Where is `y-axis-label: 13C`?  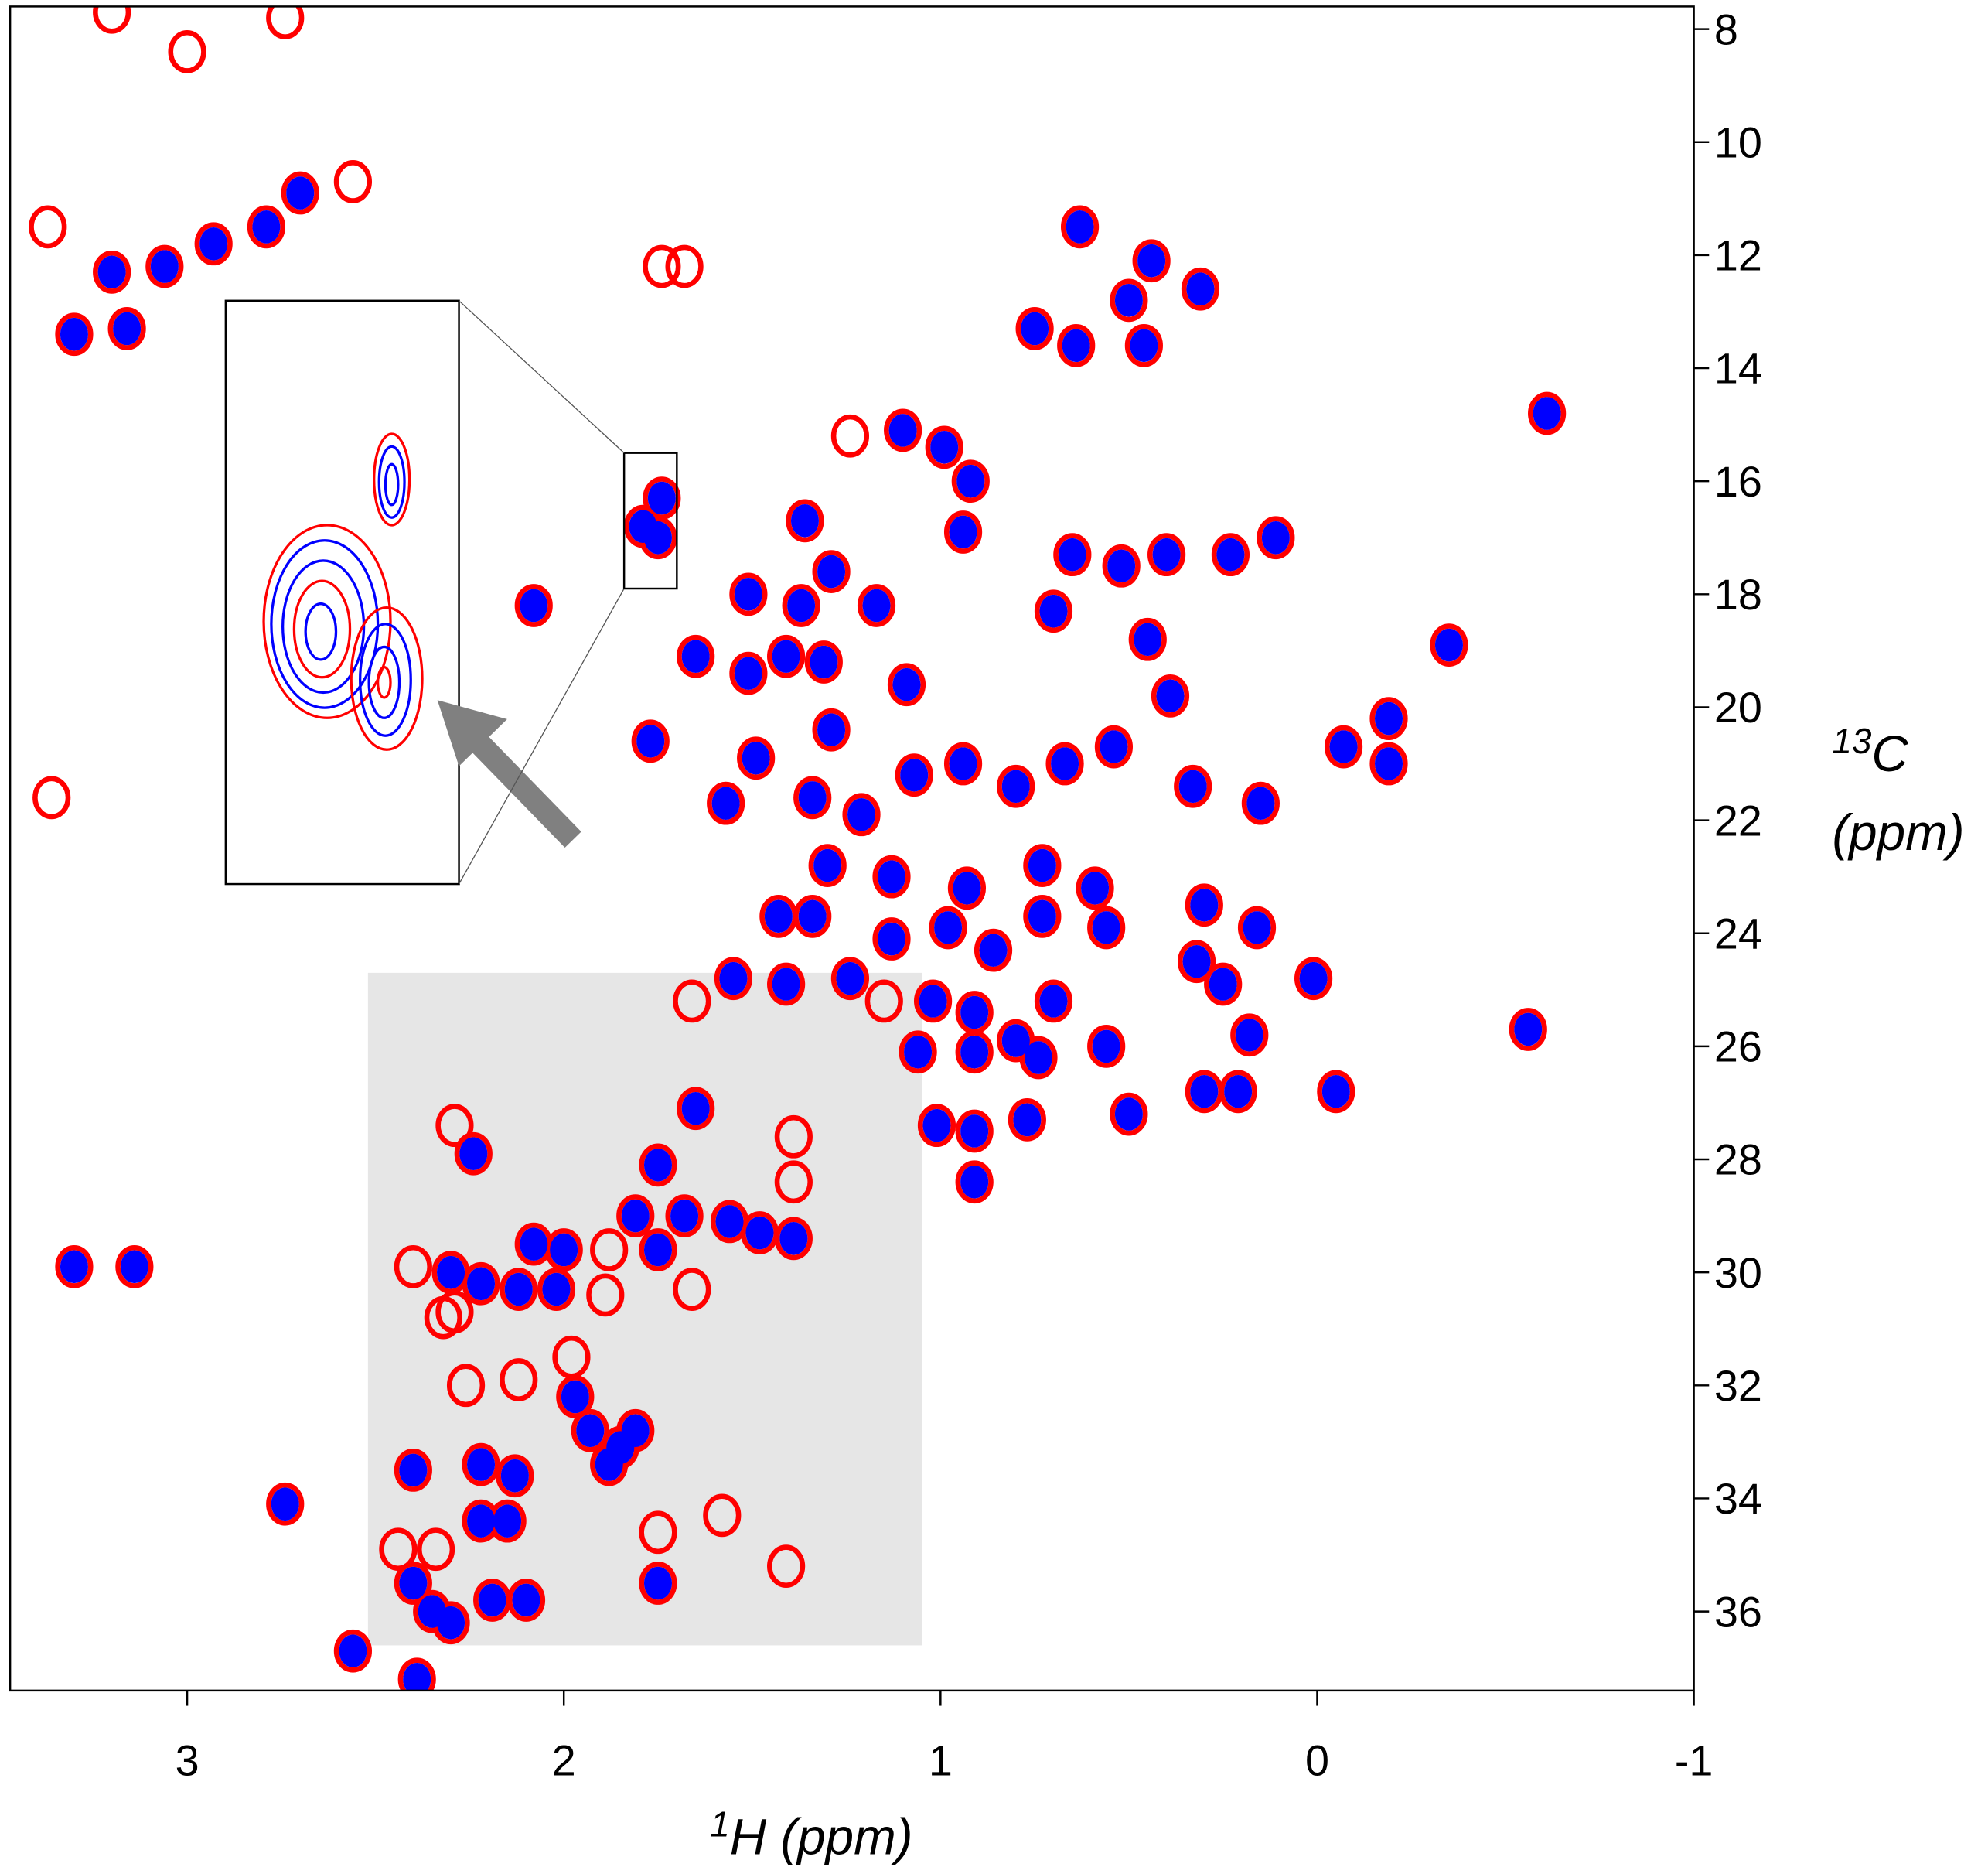 y-axis-label: 13C is located at coordinates (1870, 751).